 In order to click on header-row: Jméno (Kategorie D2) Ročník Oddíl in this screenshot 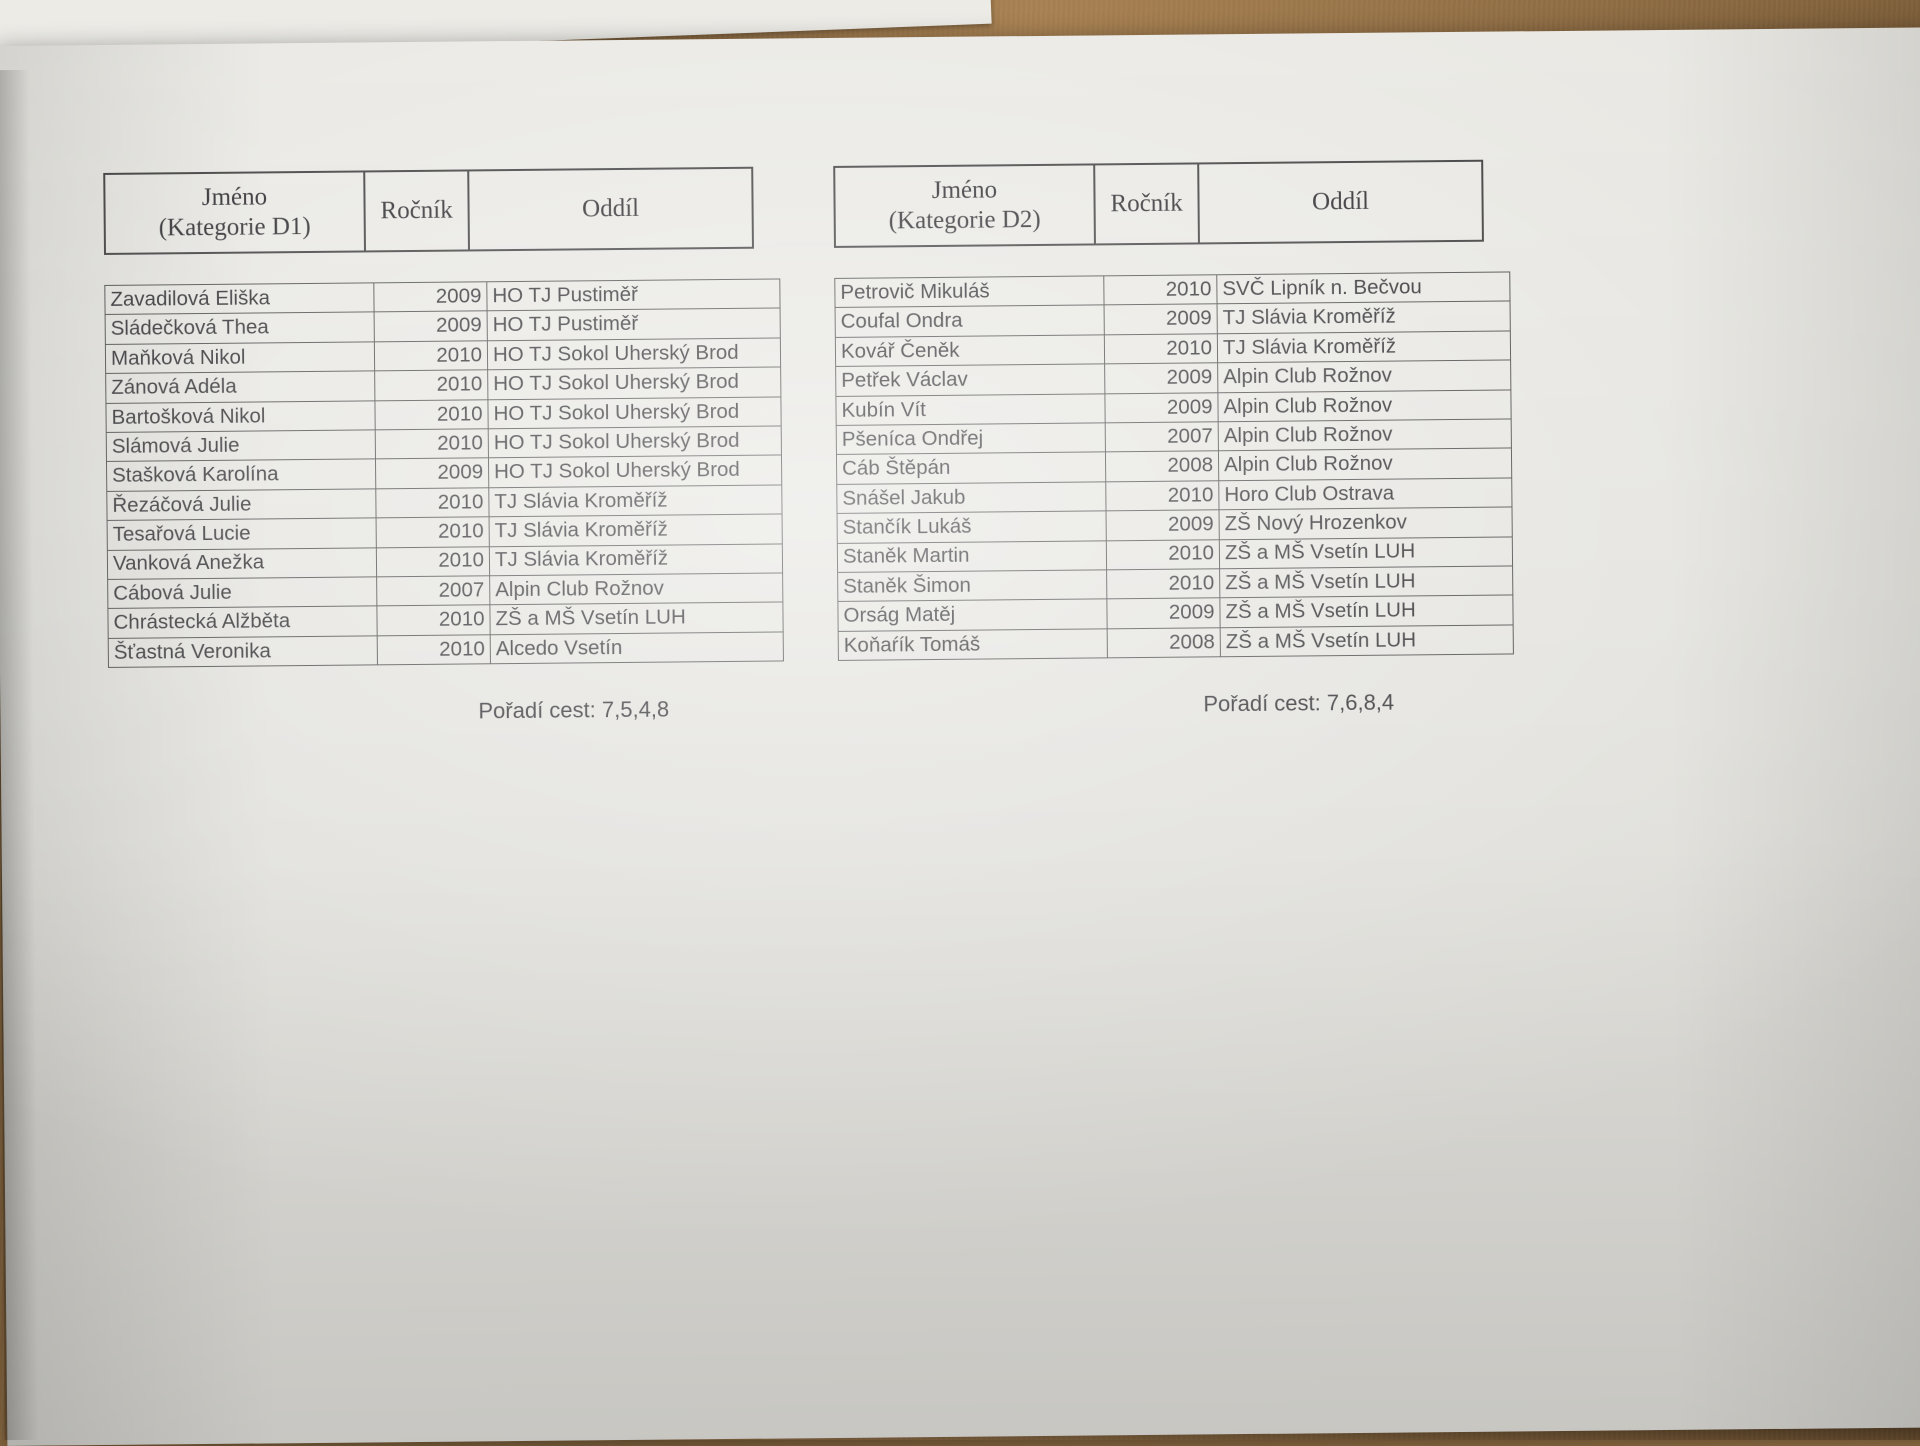, I will do `click(1158, 203)`.